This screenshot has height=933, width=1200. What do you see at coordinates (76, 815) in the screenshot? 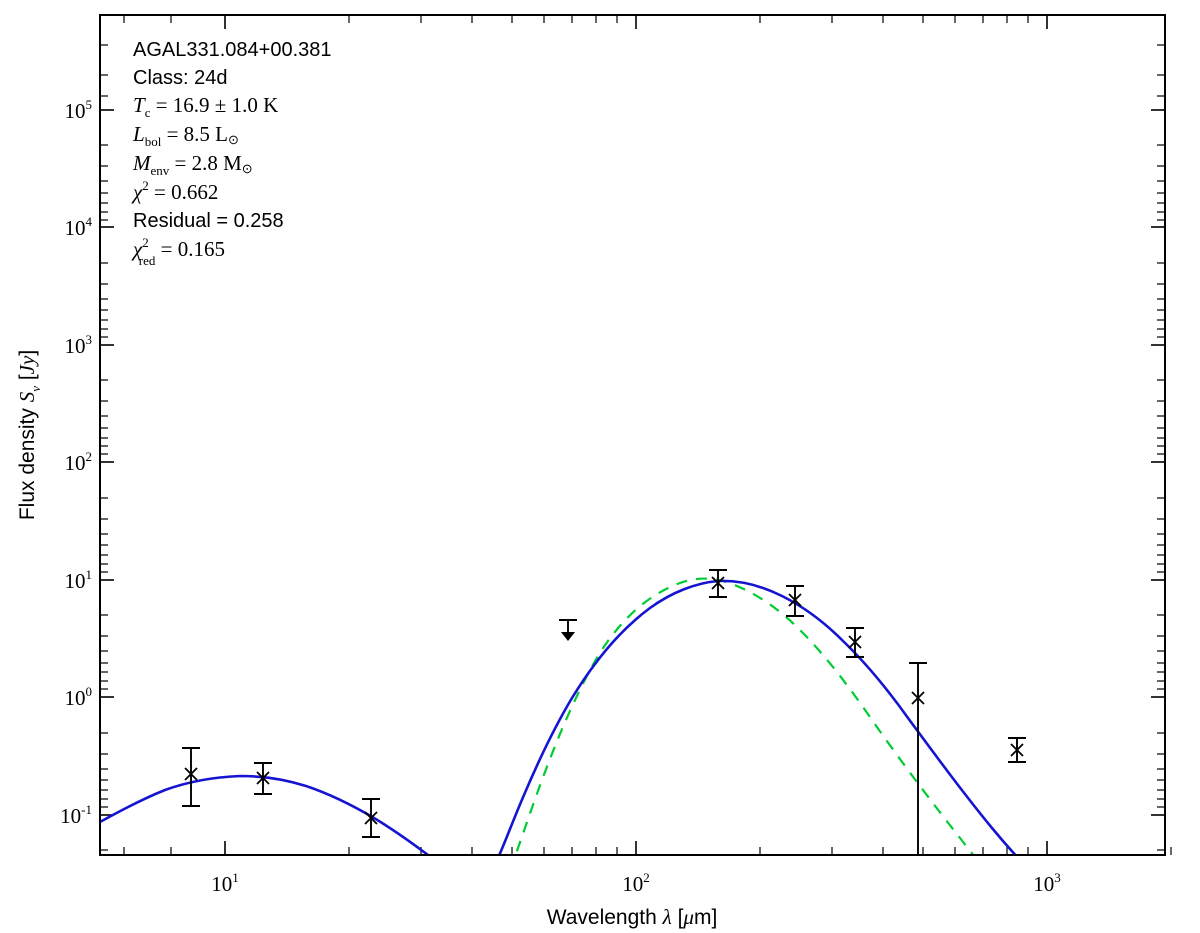
I see `y-tick-label-1em1: 10-1` at bounding box center [76, 815].